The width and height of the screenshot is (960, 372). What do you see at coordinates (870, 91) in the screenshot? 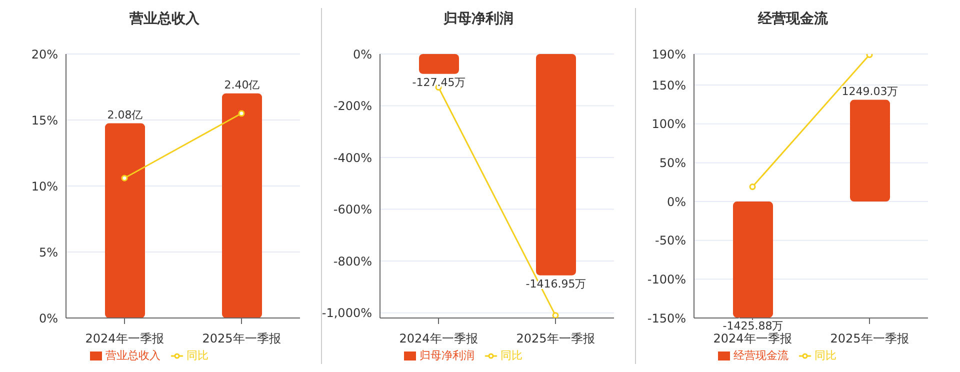
I see `data-label: 1249.03万` at bounding box center [870, 91].